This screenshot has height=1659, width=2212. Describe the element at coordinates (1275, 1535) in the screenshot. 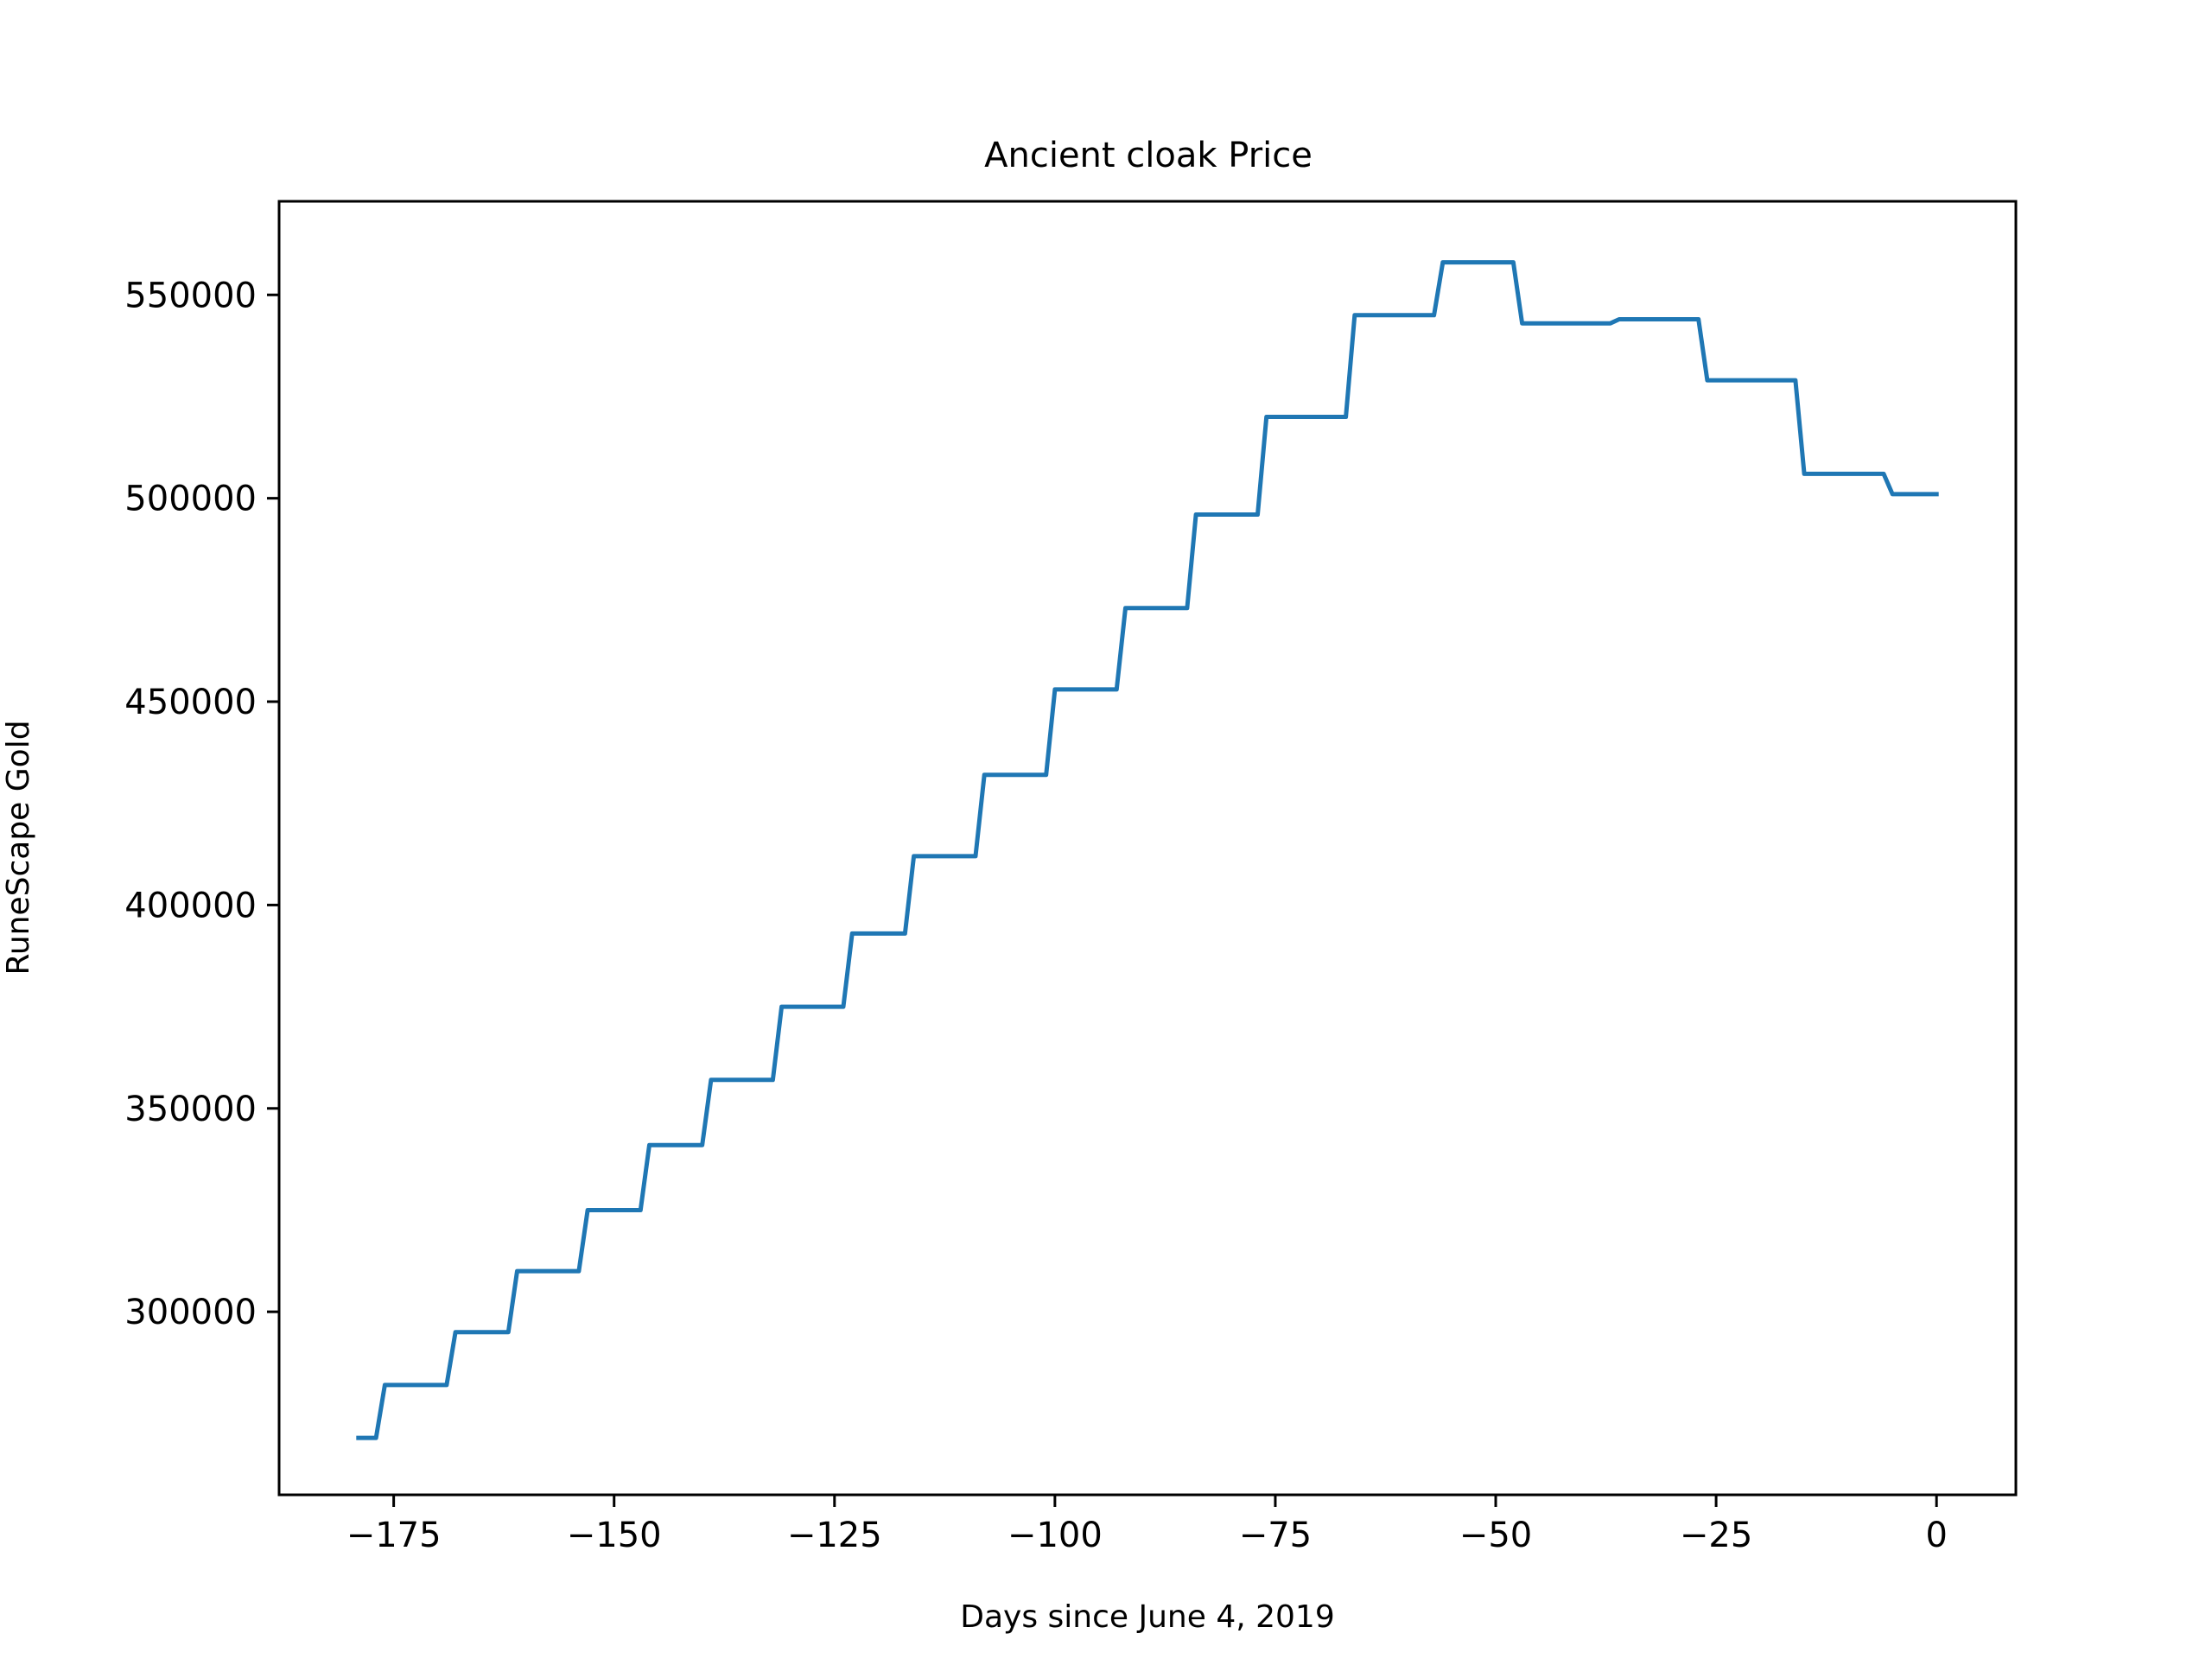

I see `x-tick-label: −75` at that location.